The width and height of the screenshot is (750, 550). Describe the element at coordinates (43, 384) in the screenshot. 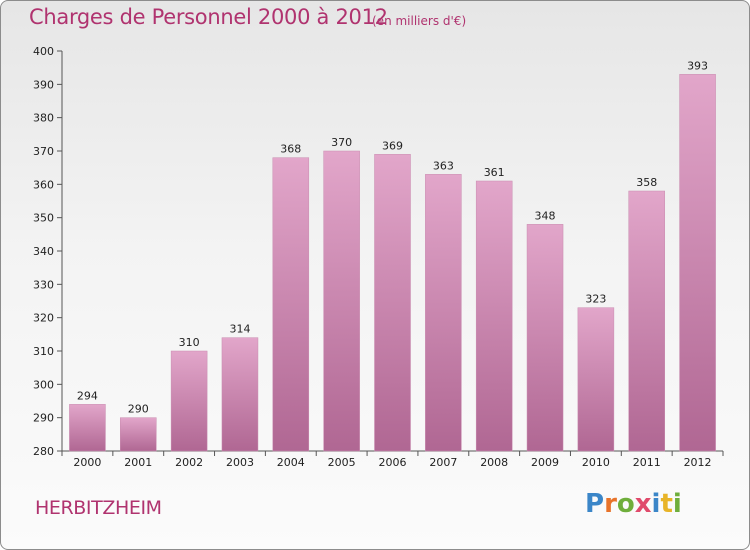

I see `y-tick-label: 300` at that location.